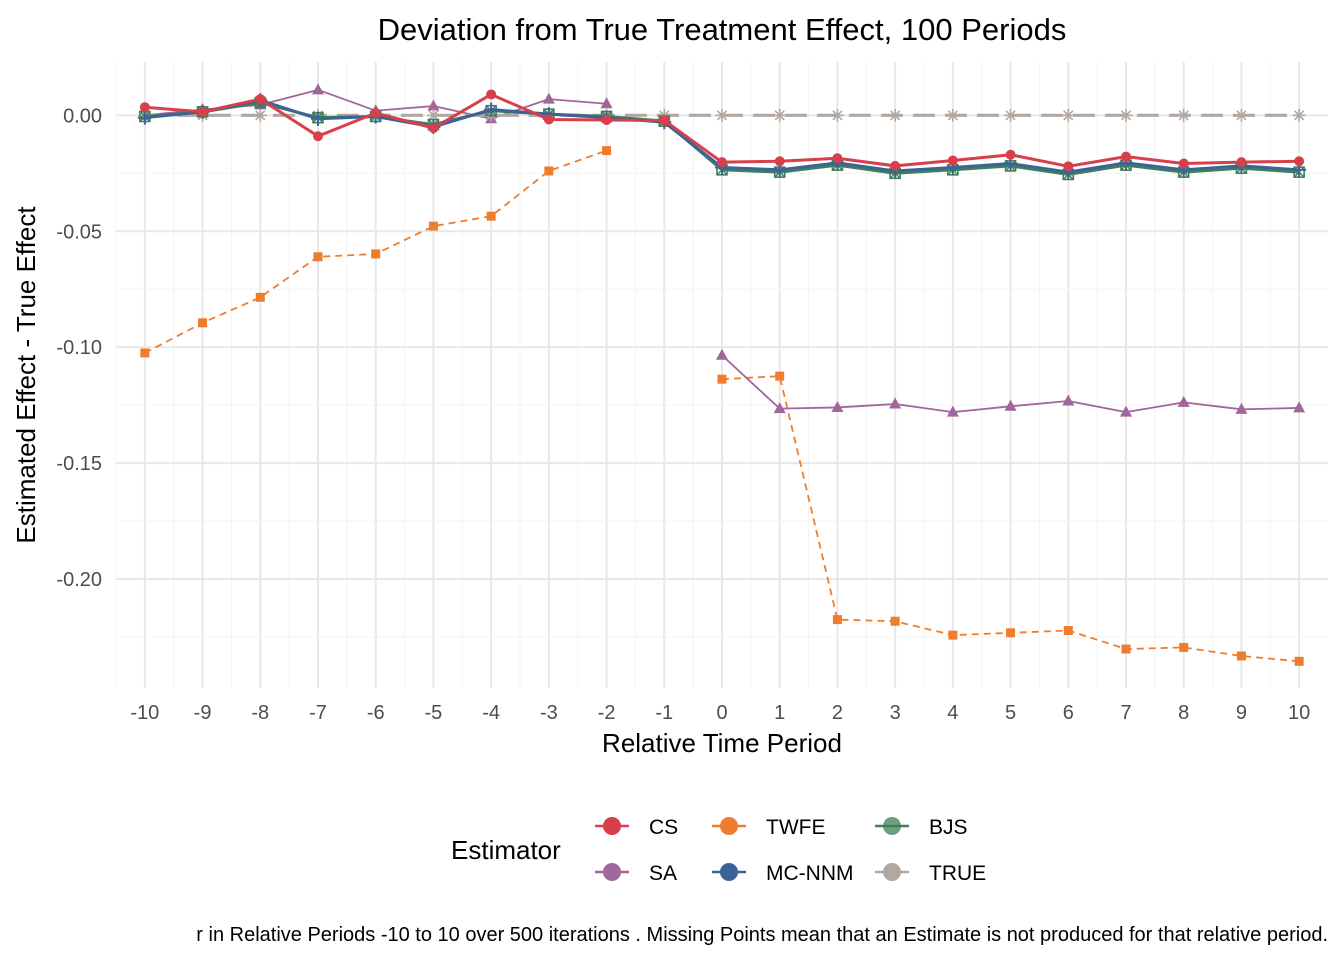  I want to click on x-axis-ticks: -10 -9 -8 -7 -6 -5 -4 -3 -2 -1 0 1 2 3 4 5 6 7 8 9 10, so click(720, 713).